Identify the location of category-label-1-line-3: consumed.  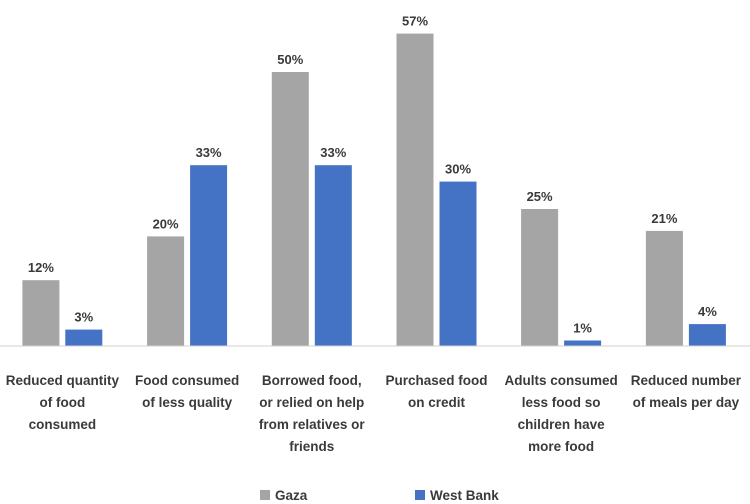
(63, 424).